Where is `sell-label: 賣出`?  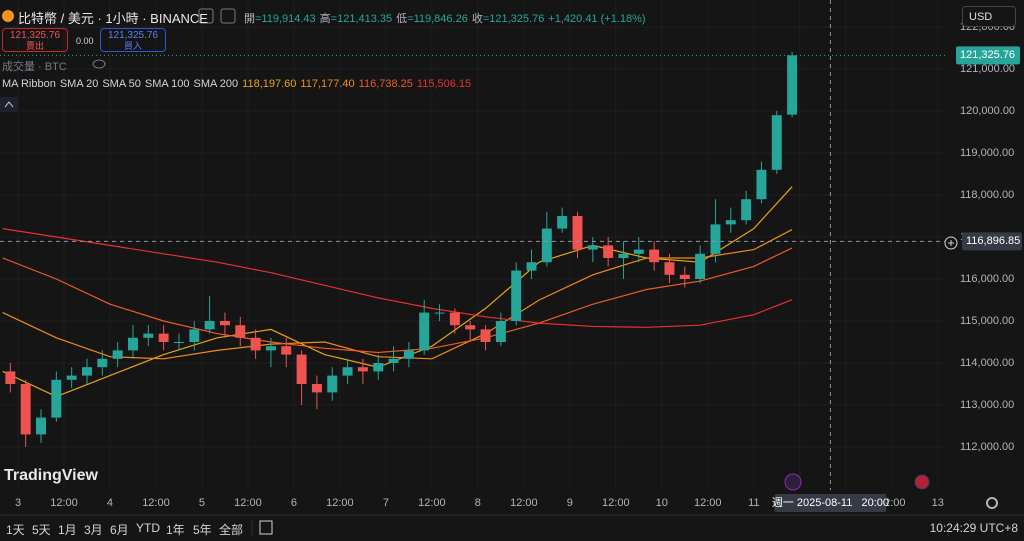 sell-label: 賣出 is located at coordinates (34, 46).